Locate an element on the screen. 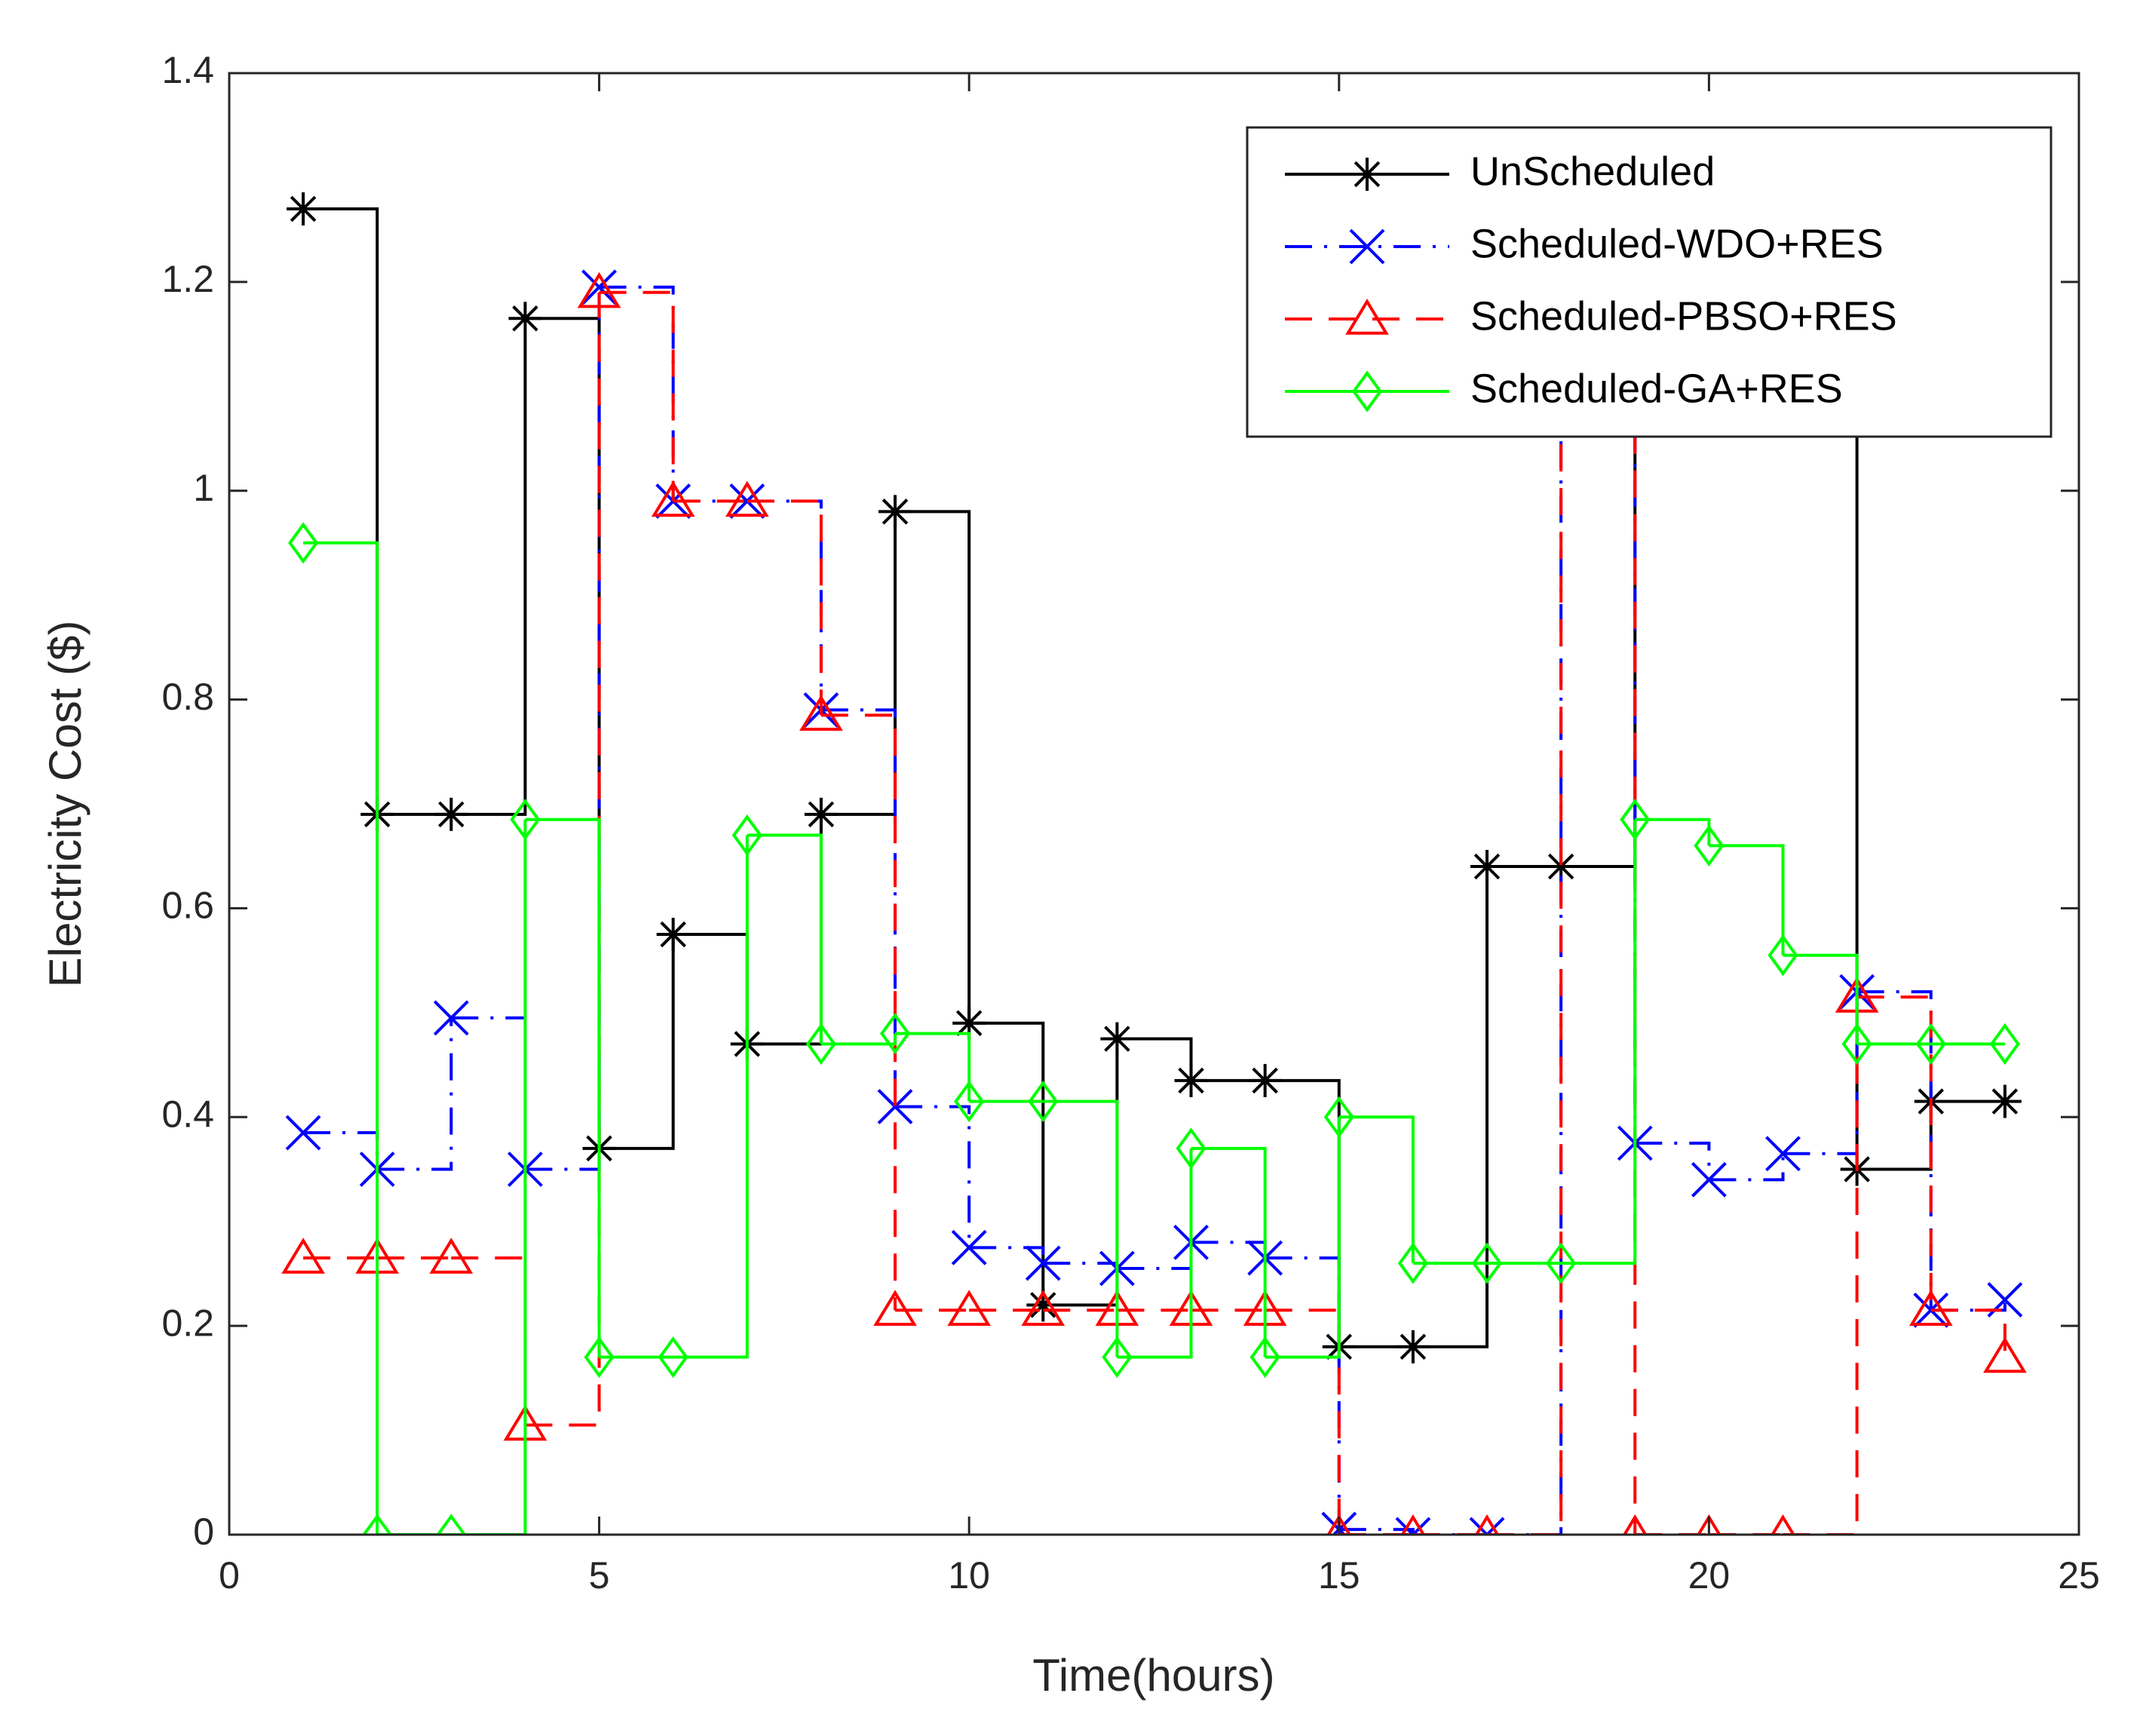  y-tick-label: 0.2 is located at coordinates (187, 1323).